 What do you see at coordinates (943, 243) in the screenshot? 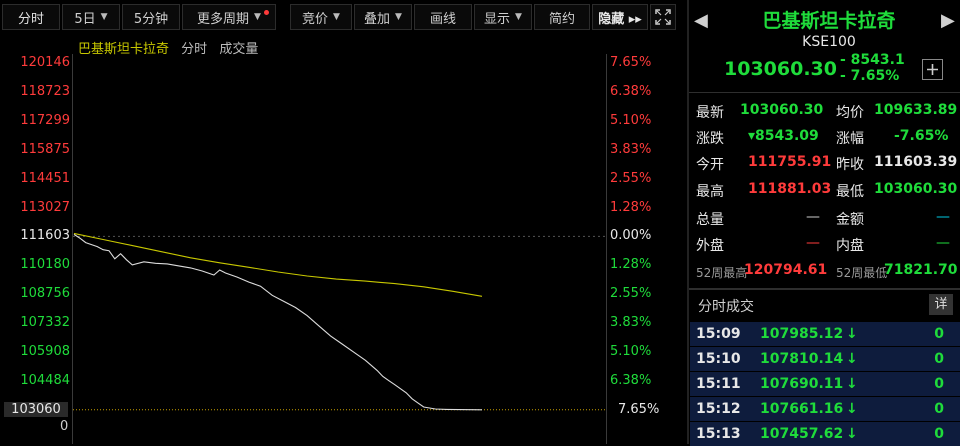
I see `value-inner: —` at bounding box center [943, 243].